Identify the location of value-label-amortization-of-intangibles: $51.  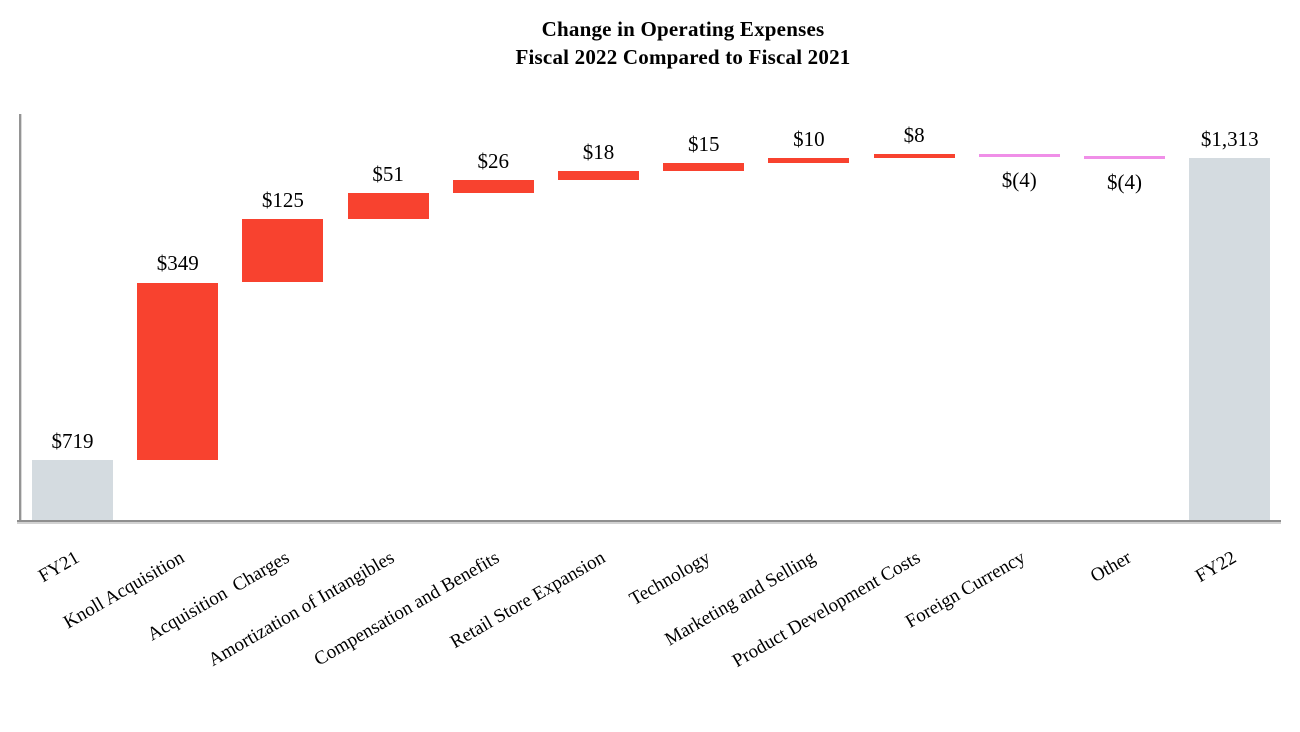
(388, 174).